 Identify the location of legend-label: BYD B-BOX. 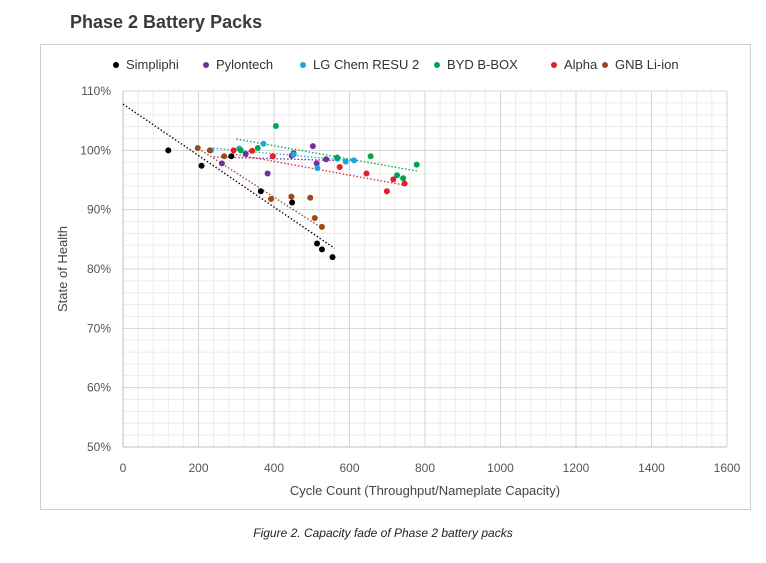
(482, 64).